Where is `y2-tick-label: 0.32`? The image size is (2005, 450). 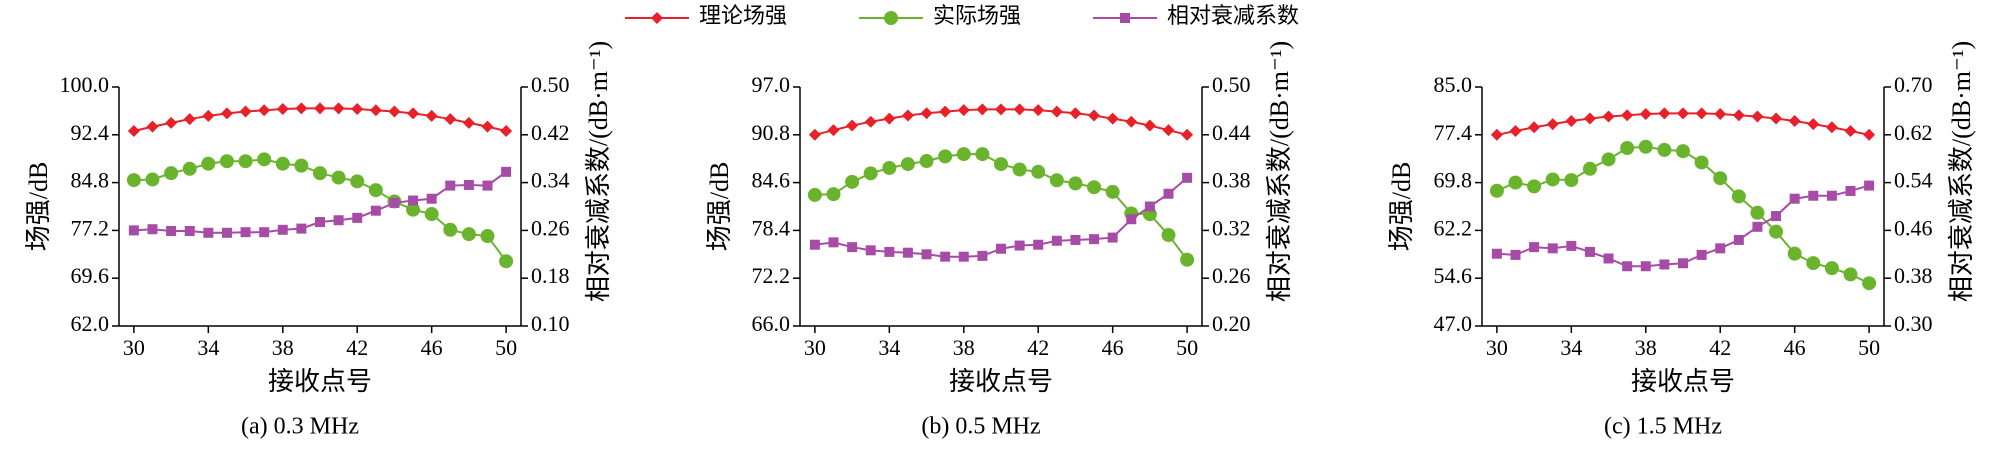 y2-tick-label: 0.32 is located at coordinates (1231, 227).